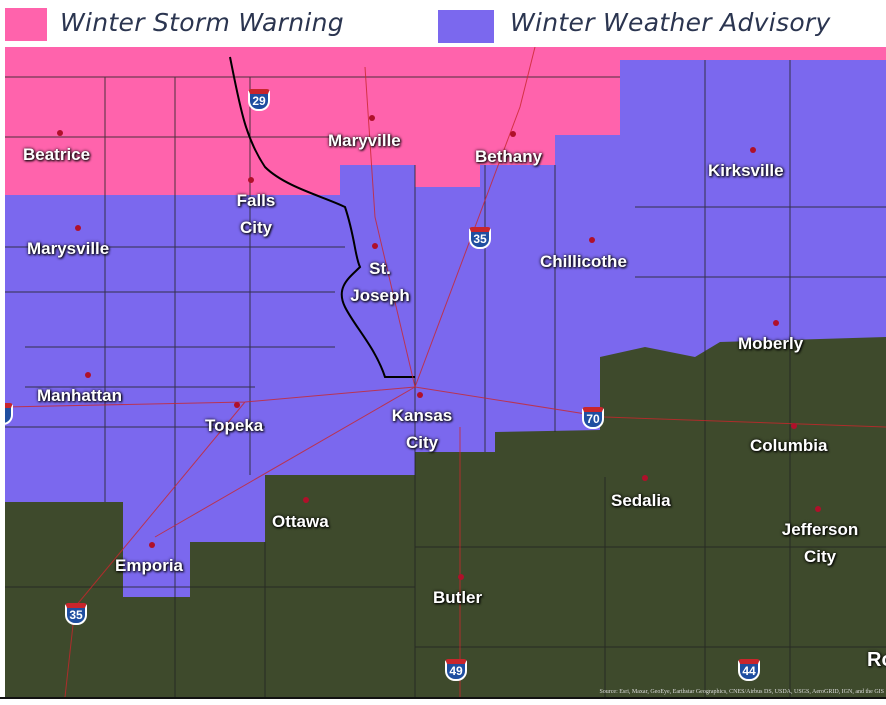 Image resolution: width=886 pixels, height=705 pixels. I want to click on city-label: St. Joseph, so click(380, 282).